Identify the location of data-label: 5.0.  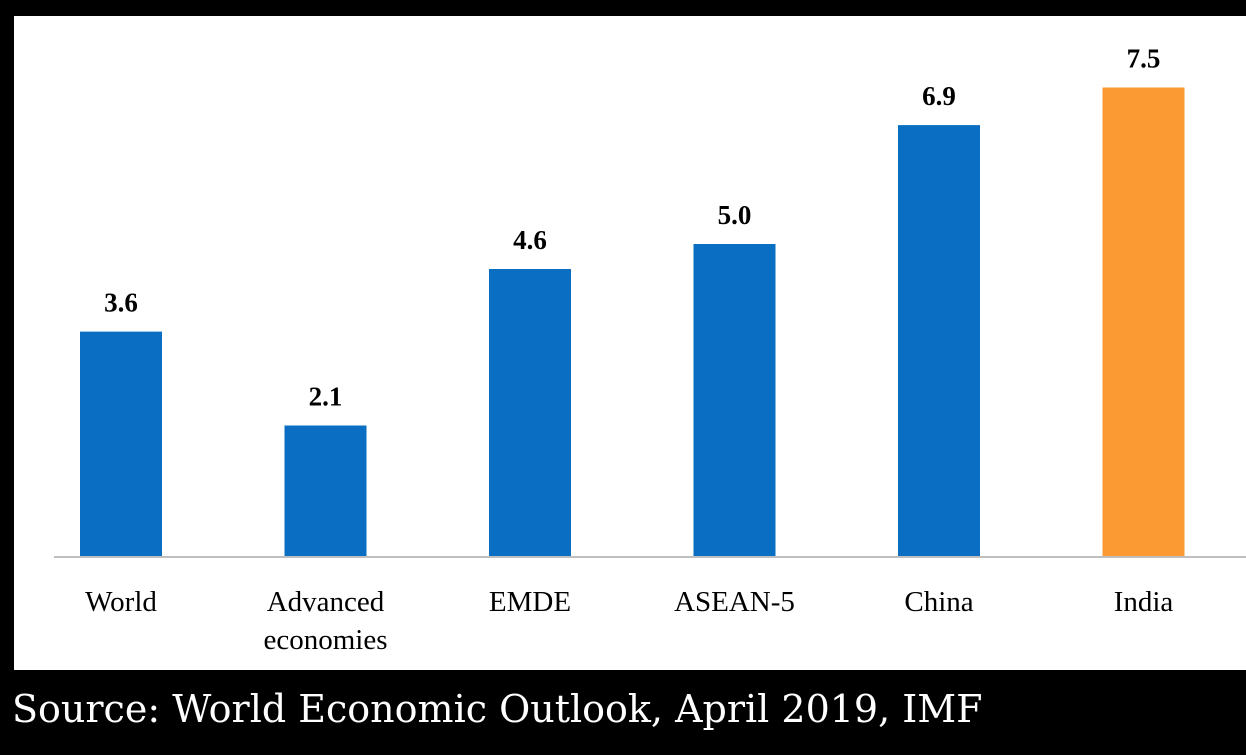
(735, 215).